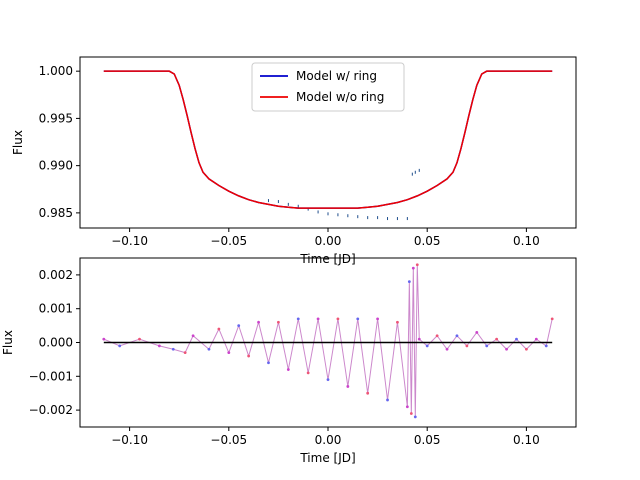 Image resolution: width=640 pixels, height=480 pixels. Describe the element at coordinates (56, 309) in the screenshot. I see `y-tick-label: 0.001` at that location.